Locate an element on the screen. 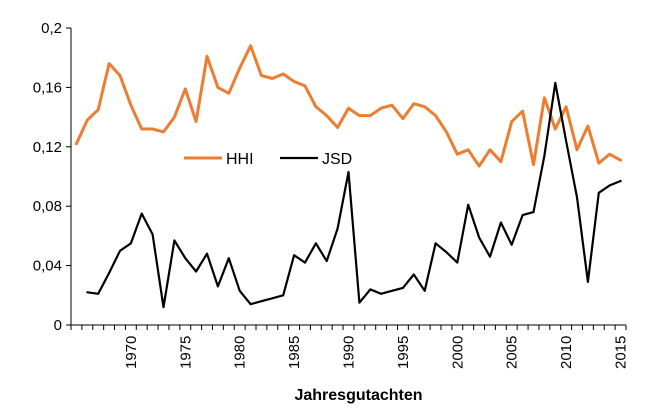 This screenshot has height=413, width=650. x-tick-label: 2005 is located at coordinates (512, 352).